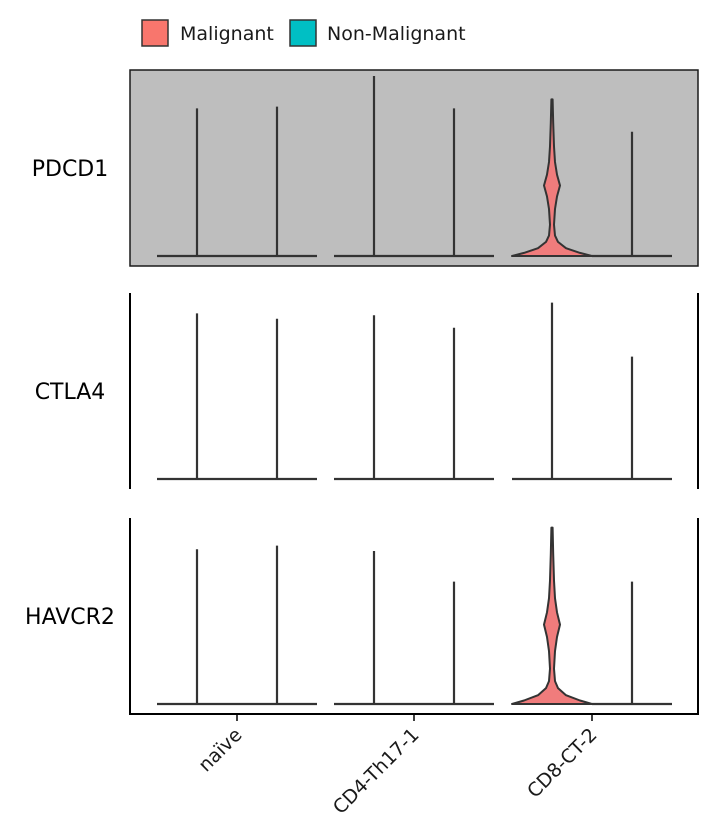 This screenshot has width=720, height=840. What do you see at coordinates (197, 183) in the screenshot?
I see `violin-pdcd1-na-ve-malignant` at bounding box center [197, 183].